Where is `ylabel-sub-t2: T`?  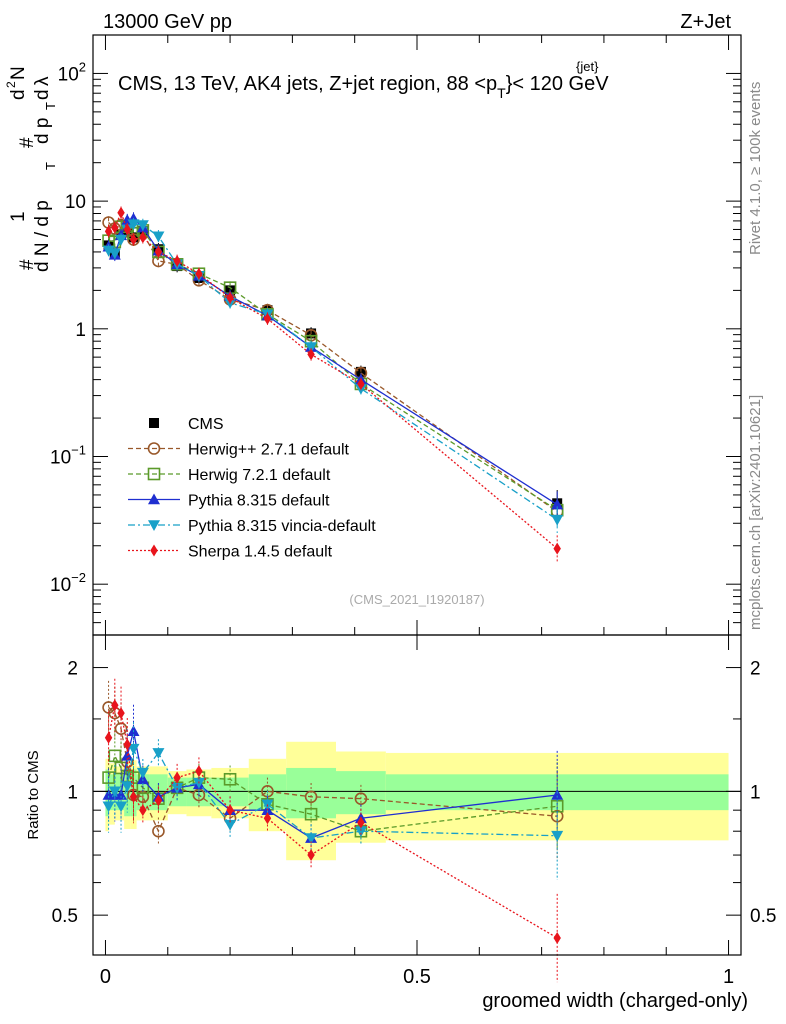 ylabel-sub-t2: T is located at coordinates (50, 106).